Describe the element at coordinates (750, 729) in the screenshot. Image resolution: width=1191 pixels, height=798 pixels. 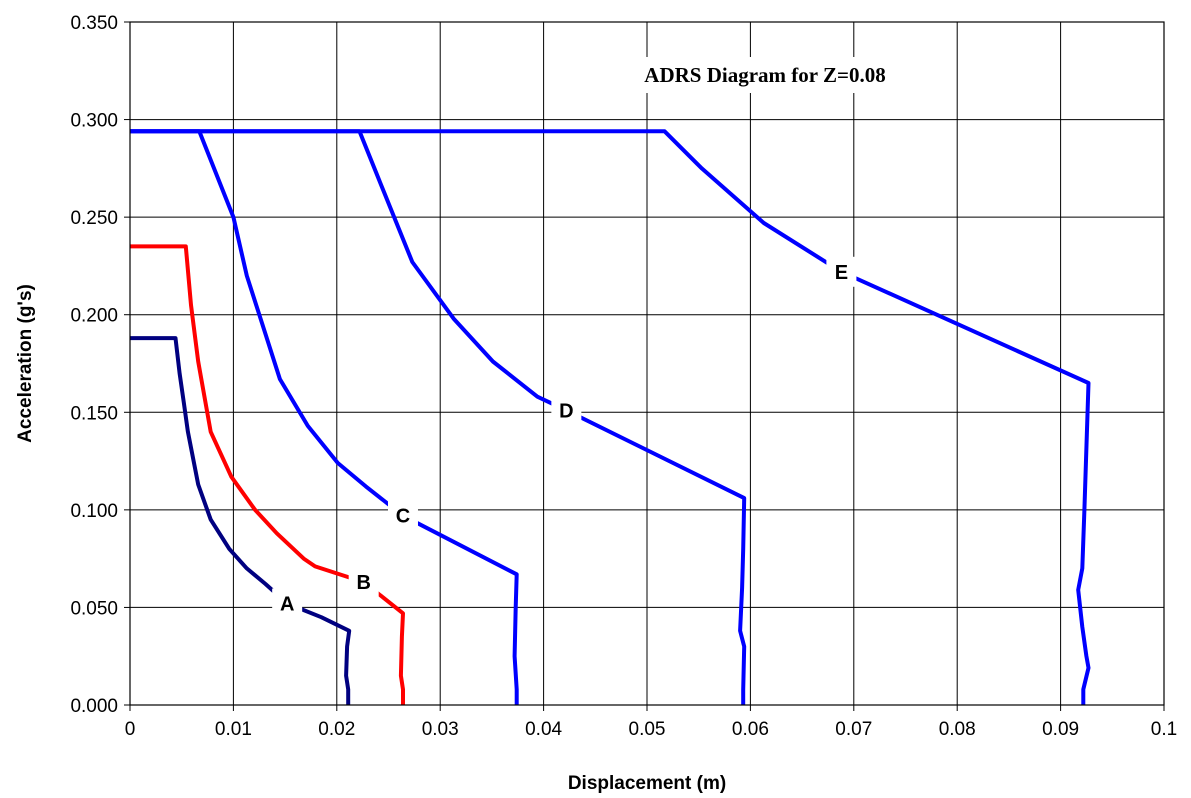
I see `x-tick-label: 0.06` at that location.